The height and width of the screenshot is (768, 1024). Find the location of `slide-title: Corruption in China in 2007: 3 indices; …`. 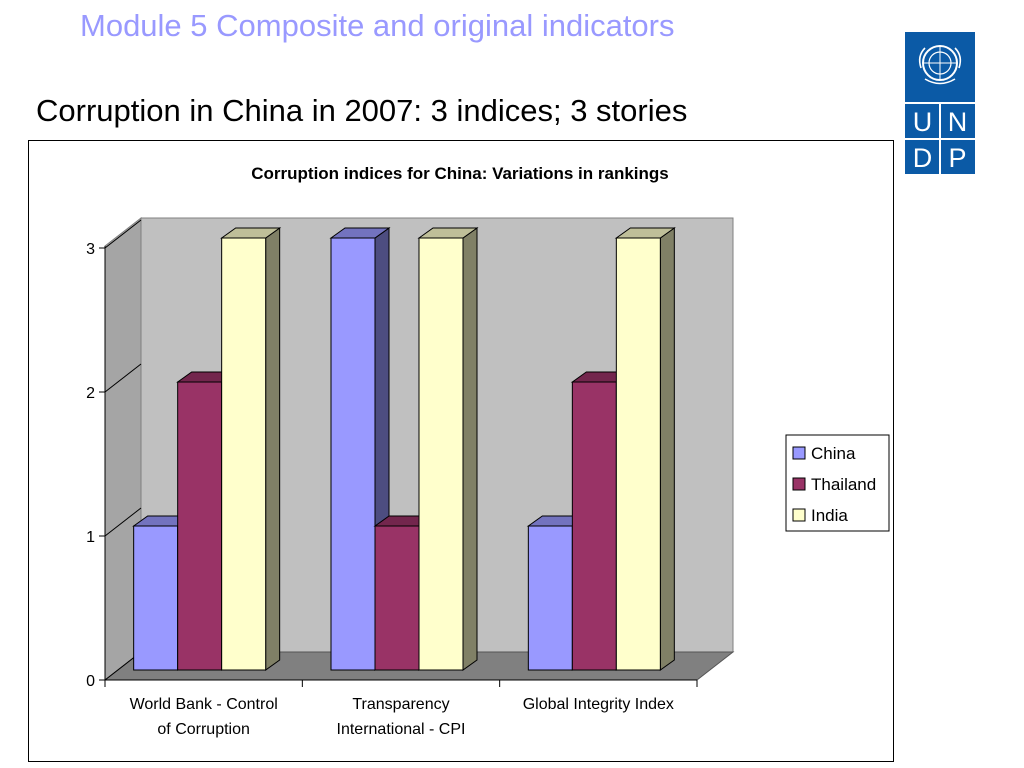

slide-title: Corruption in China in 2007: 3 indices; … is located at coordinates (362, 110).